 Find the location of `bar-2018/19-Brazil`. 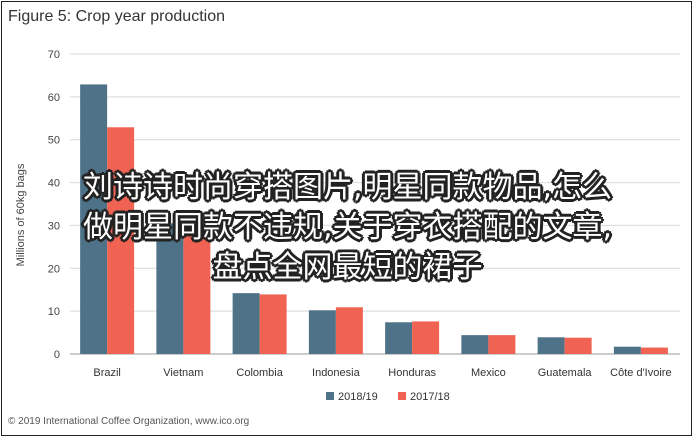

bar-2018/19-Brazil is located at coordinates (94, 219).